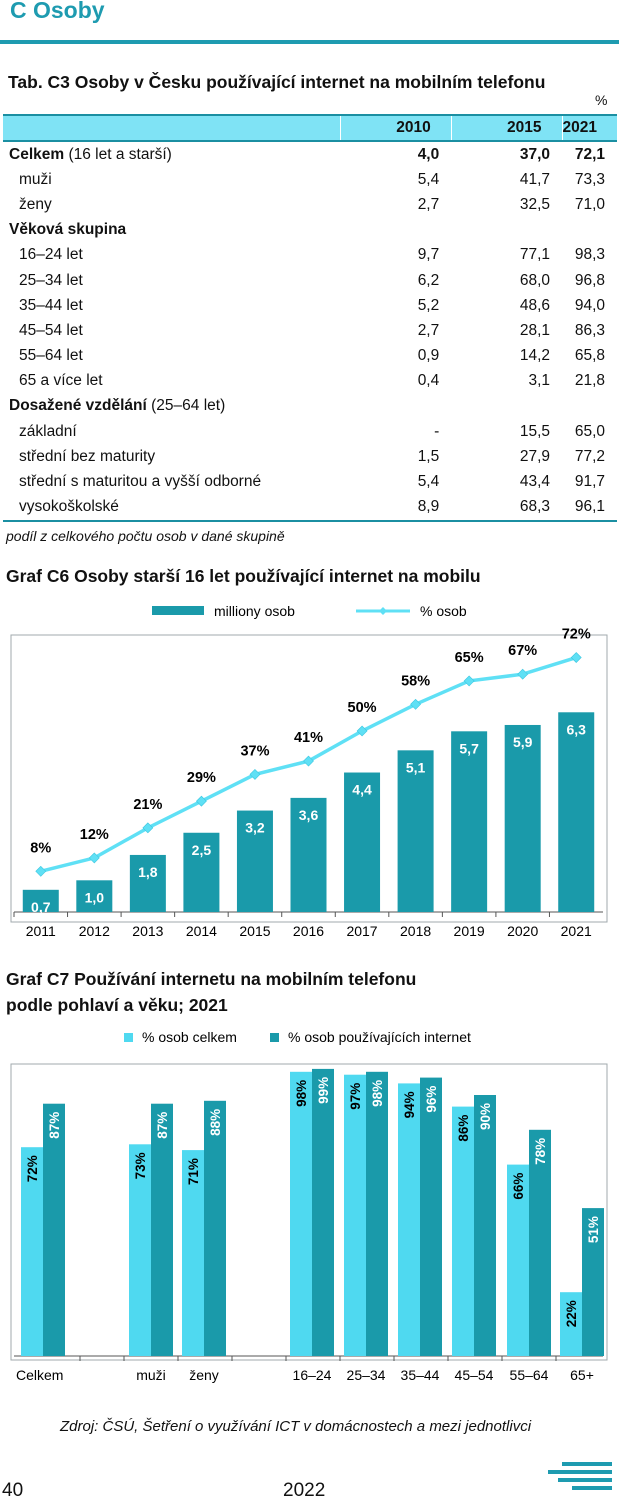 The image size is (619, 1502). What do you see at coordinates (172, 356) in the screenshot?
I see `row-label: 55–64 let` at bounding box center [172, 356].